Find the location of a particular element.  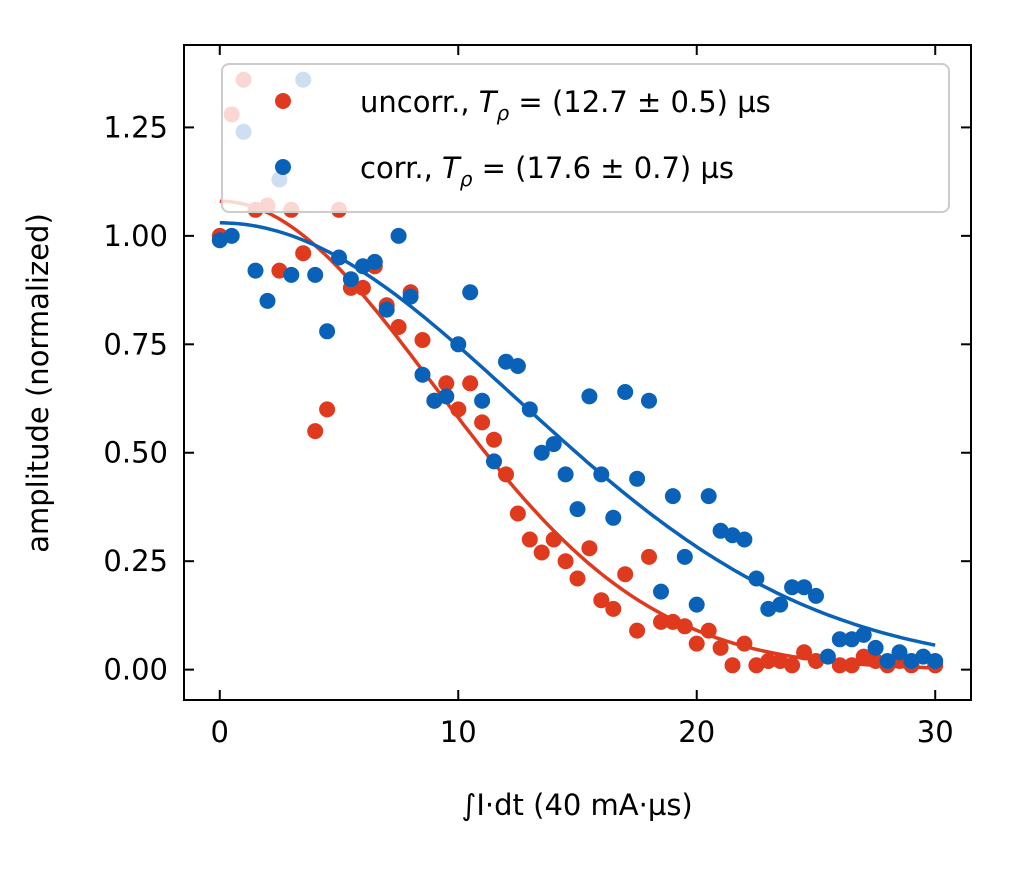

y-tick-label: 0.50 is located at coordinates (135, 453).